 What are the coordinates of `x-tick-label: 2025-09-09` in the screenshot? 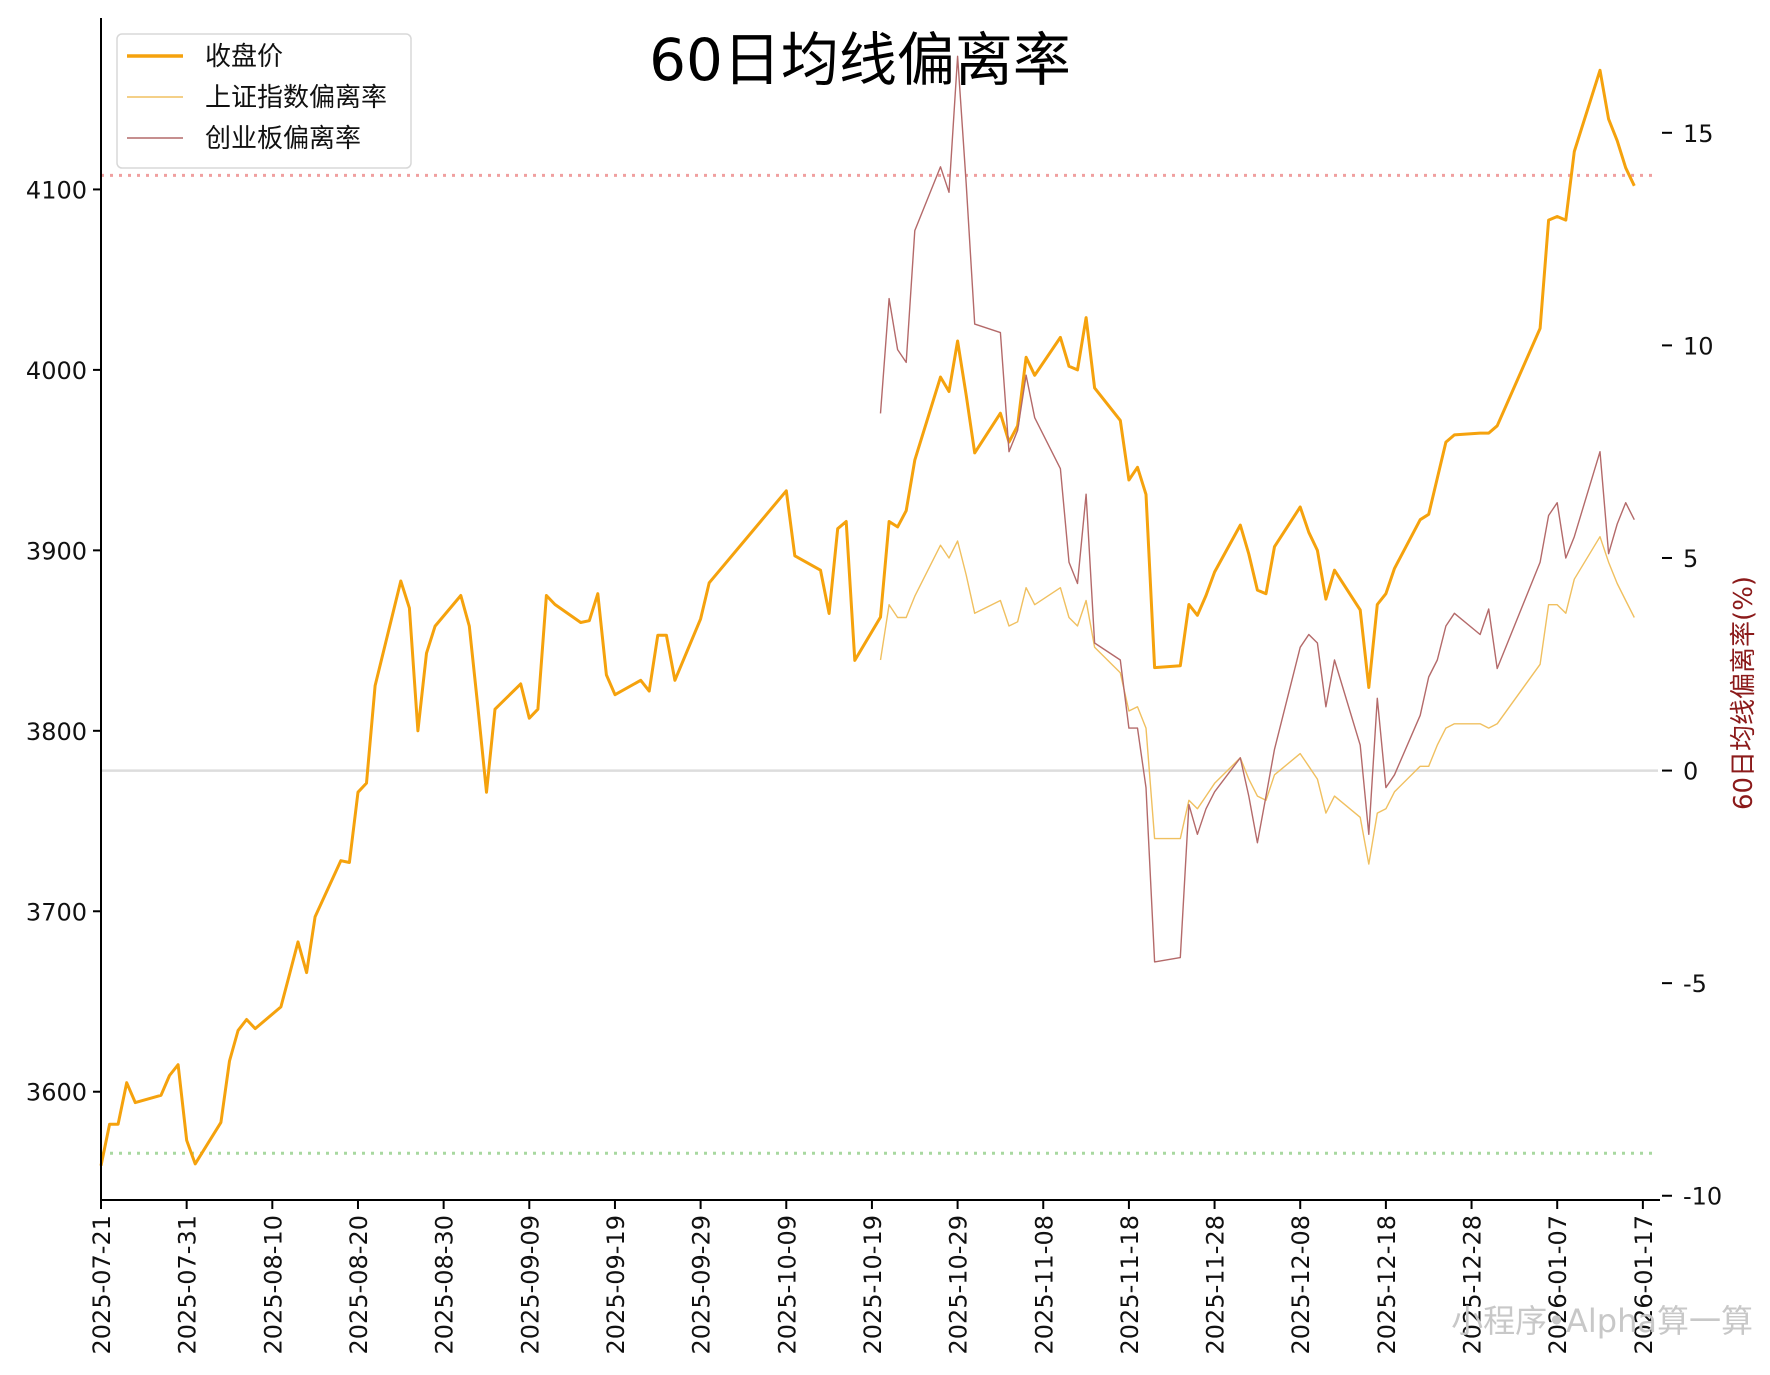 It's located at (530, 1284).